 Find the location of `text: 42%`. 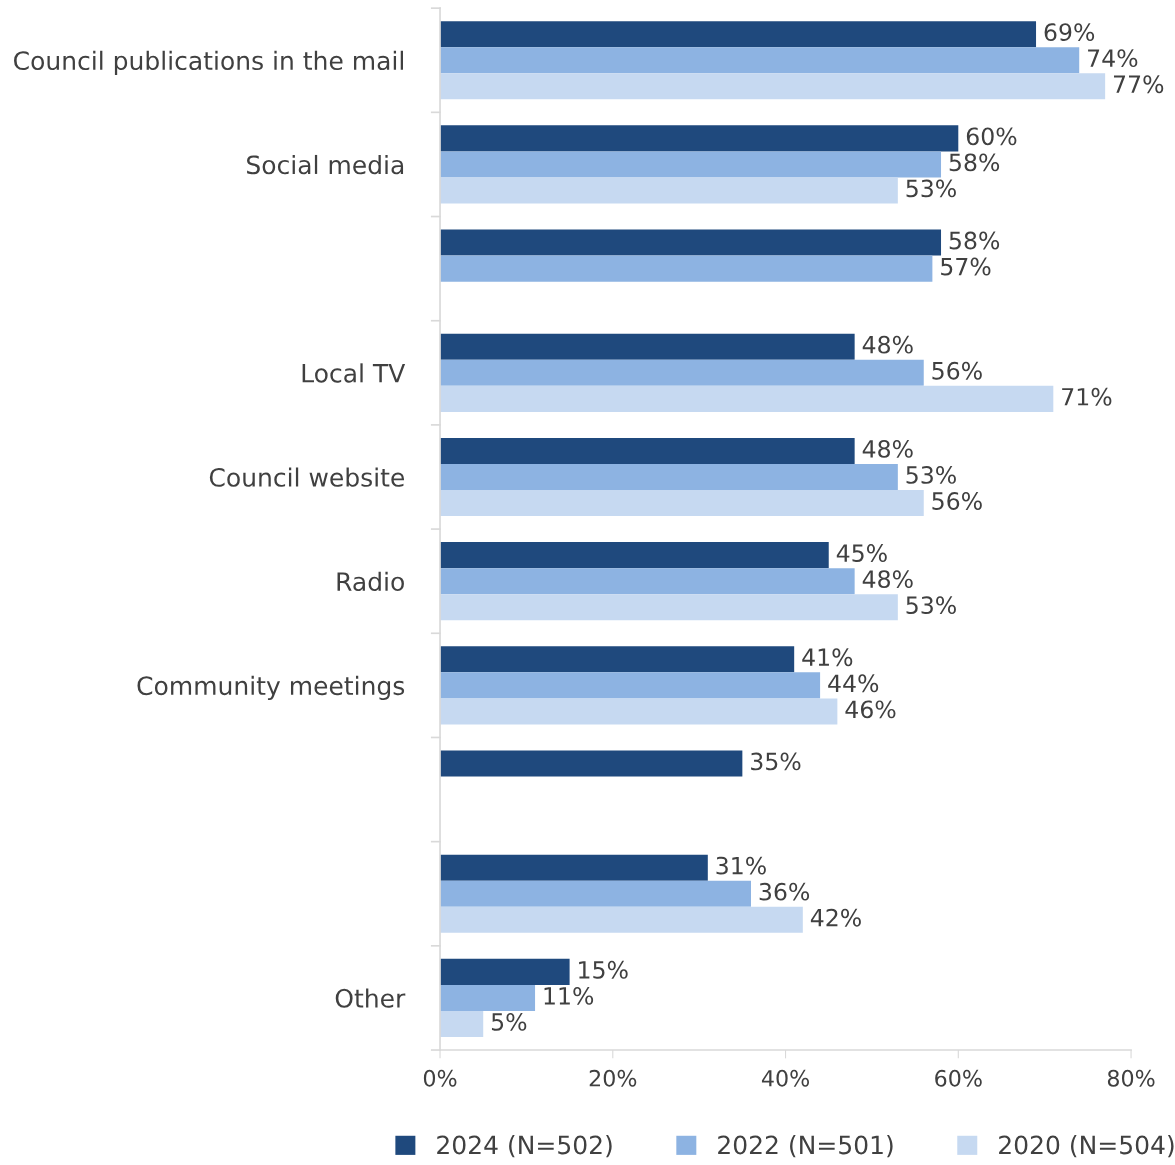

text: 42% is located at coordinates (835, 917).